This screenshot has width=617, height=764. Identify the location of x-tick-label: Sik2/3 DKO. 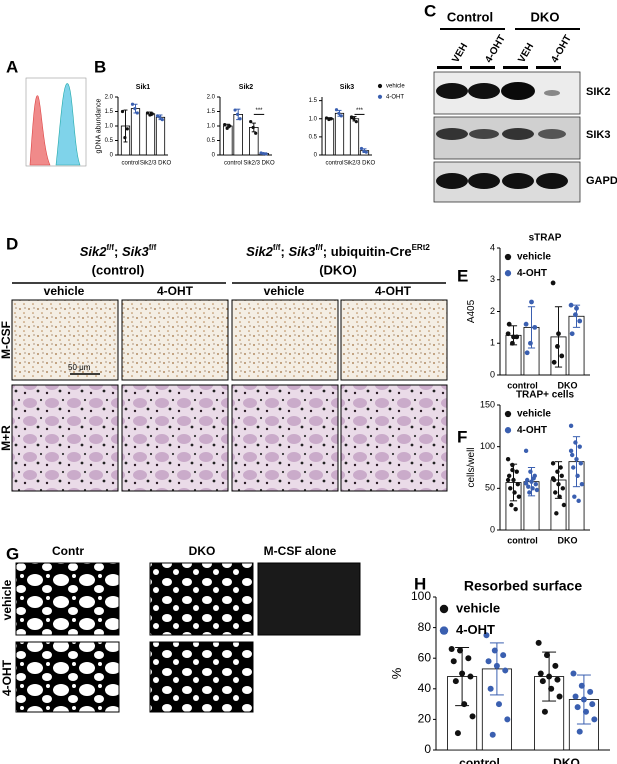
(259, 164).